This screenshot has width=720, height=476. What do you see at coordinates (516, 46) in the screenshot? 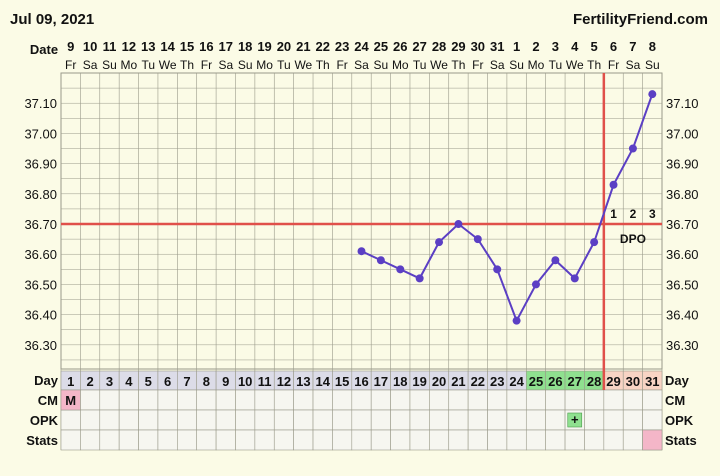
I see `date-label: 1` at bounding box center [516, 46].